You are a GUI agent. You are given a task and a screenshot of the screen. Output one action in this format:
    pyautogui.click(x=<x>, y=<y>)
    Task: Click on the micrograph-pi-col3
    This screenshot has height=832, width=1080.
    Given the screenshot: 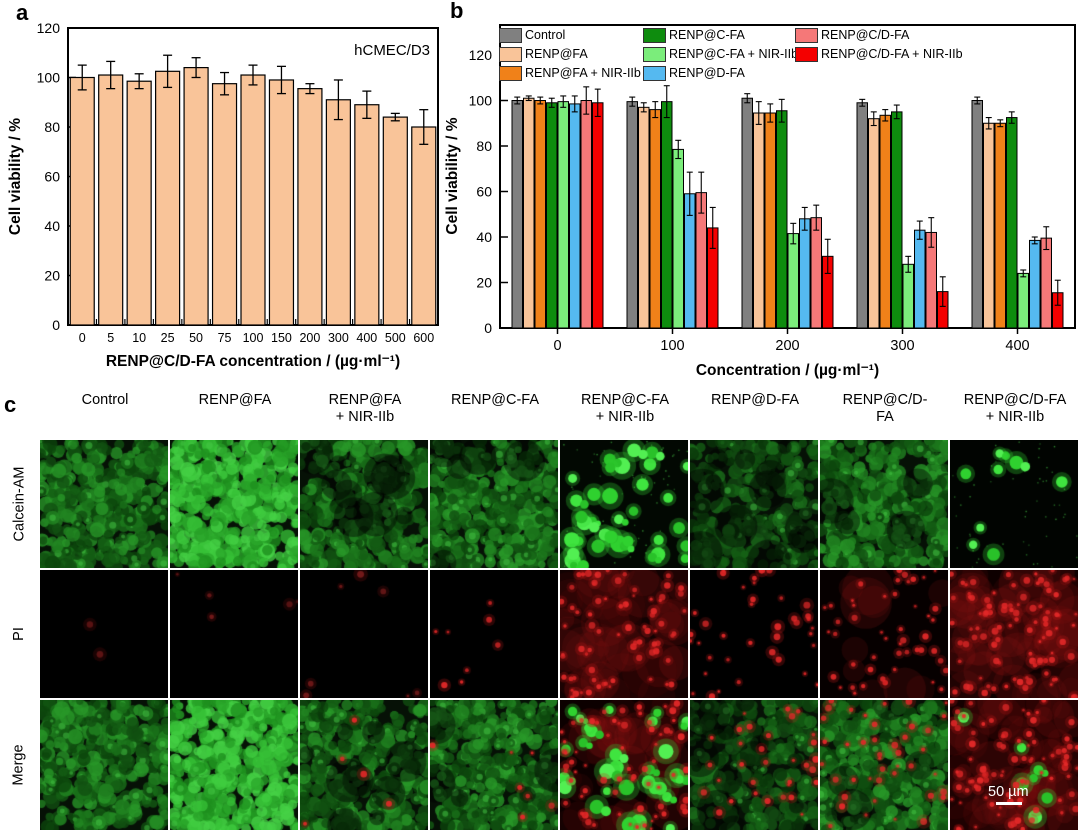 What is the action you would take?
    pyautogui.click(x=364, y=634)
    